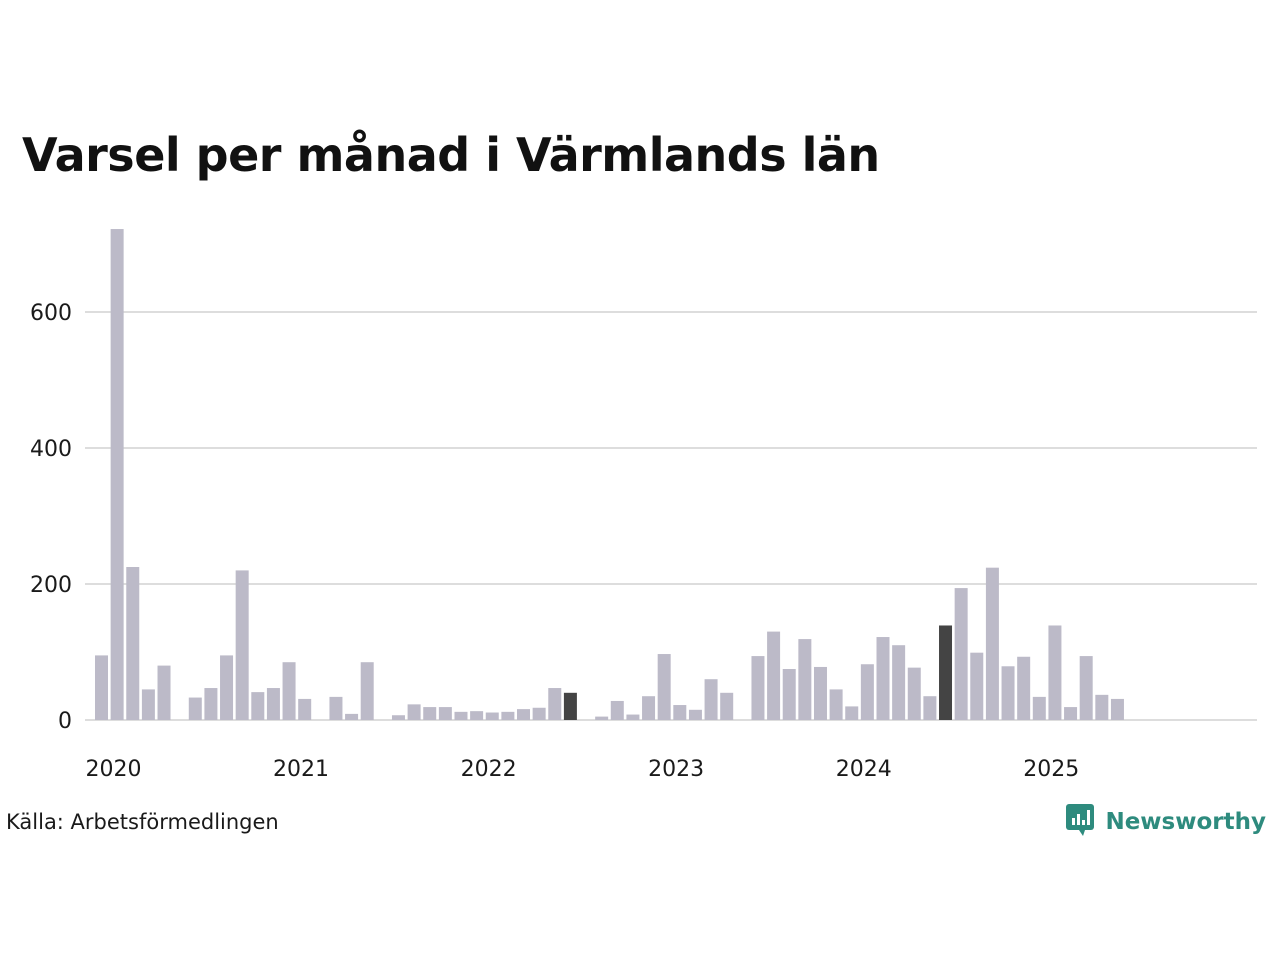 Image resolution: width=1280 pixels, height=960 pixels. I want to click on x-tick-label: 2025, so click(1051, 769).